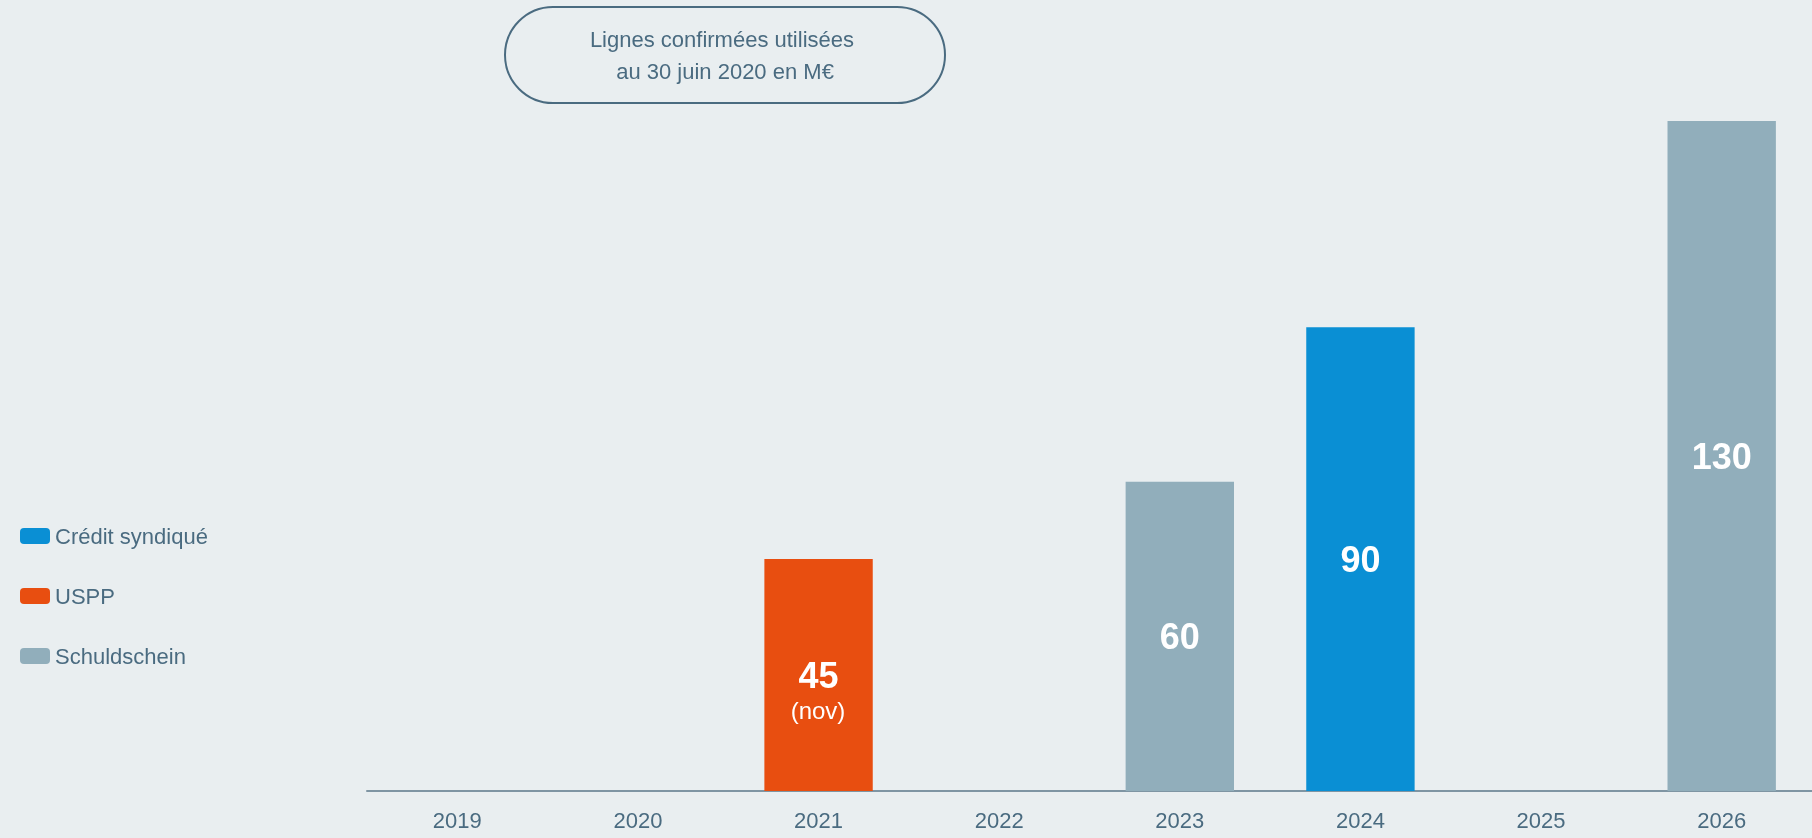 This screenshot has width=1812, height=838. Describe the element at coordinates (1722, 820) in the screenshot. I see `x-tick-label: 2026` at that location.